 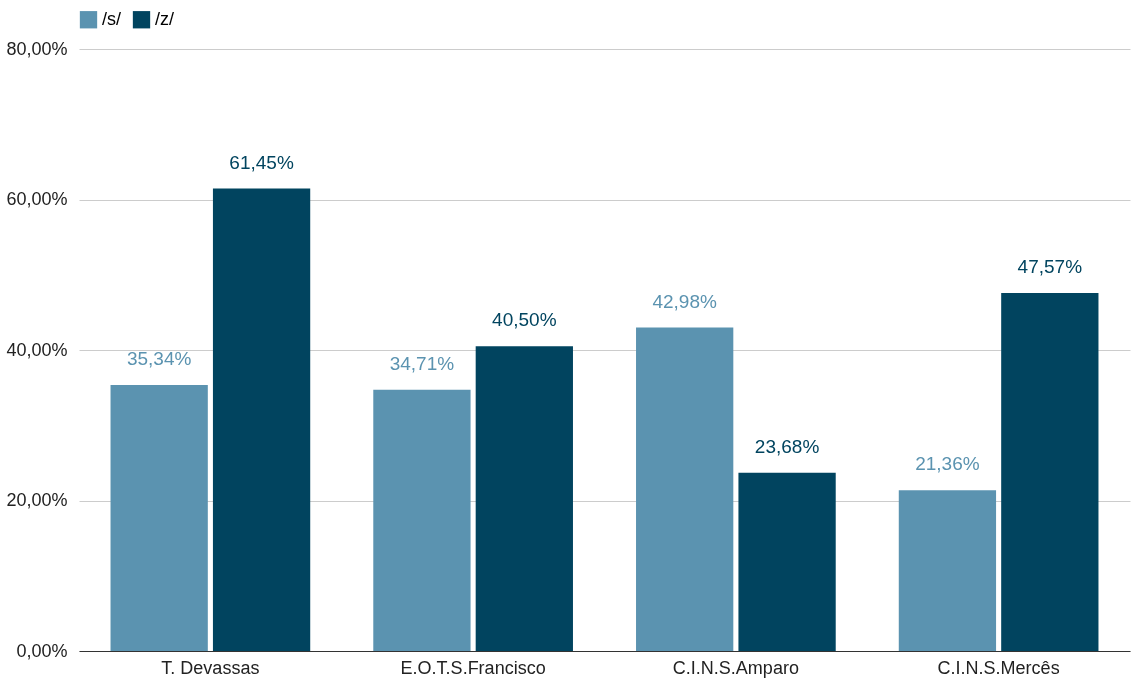 What do you see at coordinates (165, 18) in the screenshot?
I see `legend-label: /z/` at bounding box center [165, 18].